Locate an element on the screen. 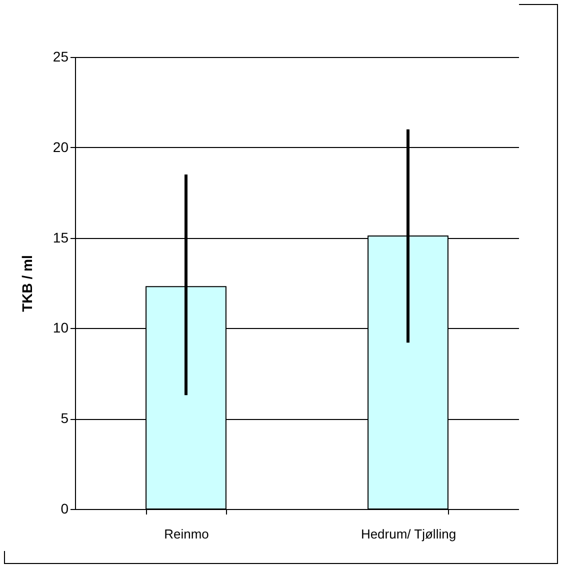 This screenshot has height=570, width=579. x-tick-label: Hedrum/ Tjølling is located at coordinates (408, 534).